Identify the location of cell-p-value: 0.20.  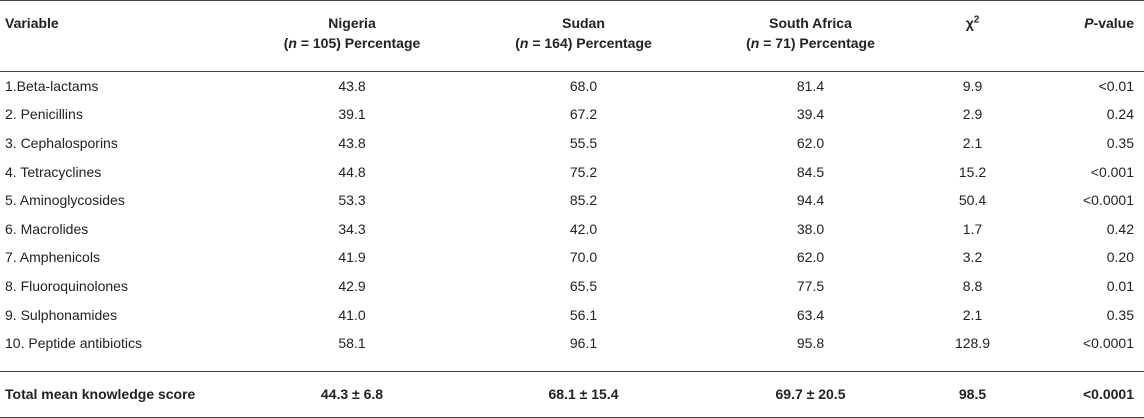
(1120, 257).